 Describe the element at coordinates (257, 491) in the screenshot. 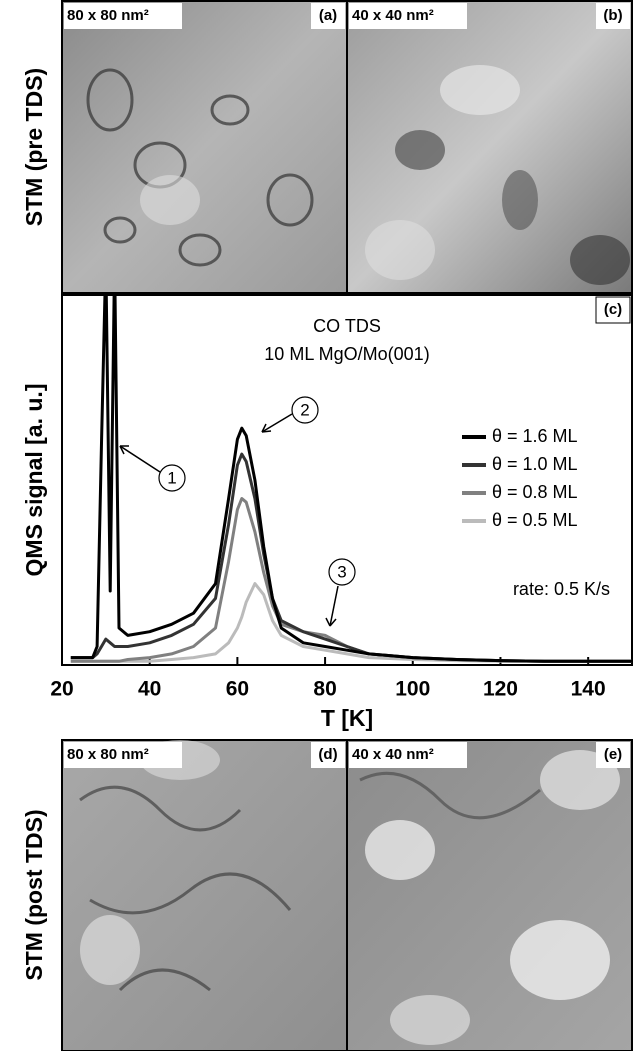

I see `peak-markers` at that location.